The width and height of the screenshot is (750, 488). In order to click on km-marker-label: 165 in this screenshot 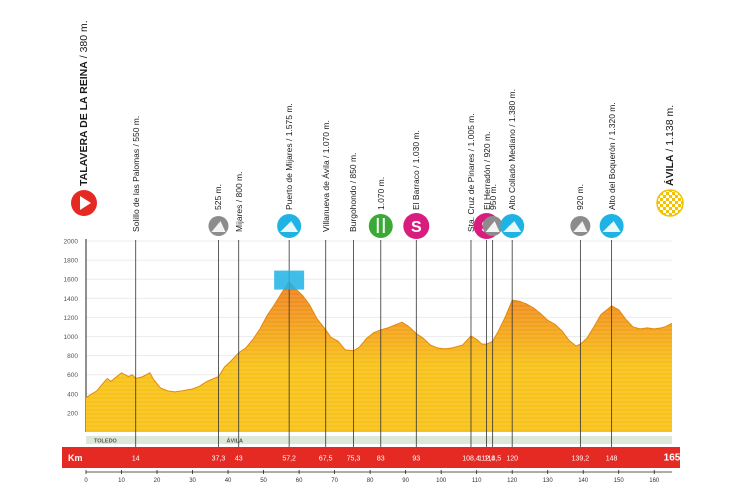, I will do `click(672, 458)`.